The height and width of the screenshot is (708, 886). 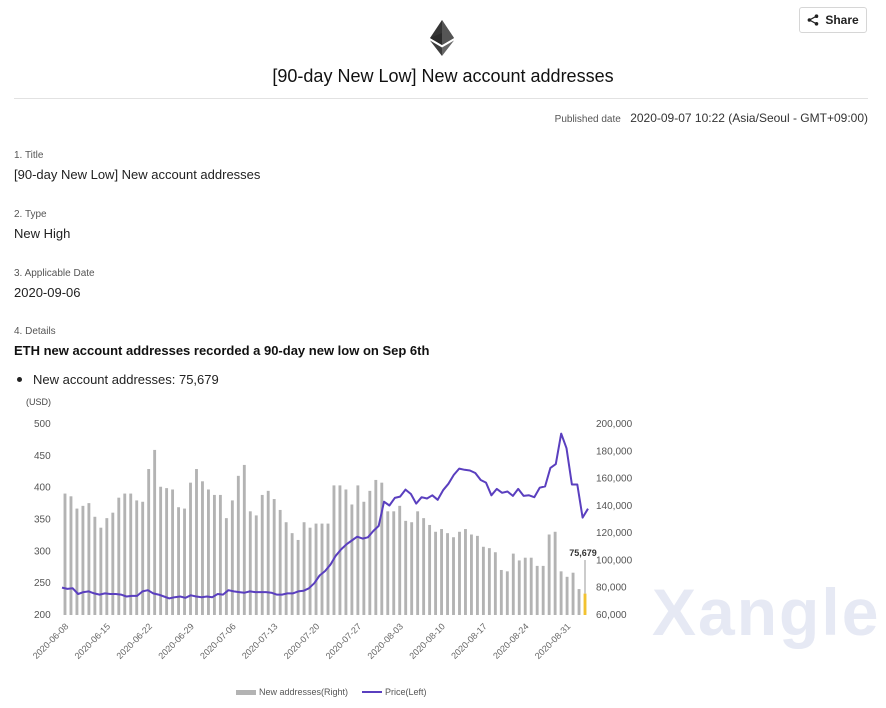 What do you see at coordinates (304, 692) in the screenshot?
I see `legend-new-addresses: New addresses(Right)` at bounding box center [304, 692].